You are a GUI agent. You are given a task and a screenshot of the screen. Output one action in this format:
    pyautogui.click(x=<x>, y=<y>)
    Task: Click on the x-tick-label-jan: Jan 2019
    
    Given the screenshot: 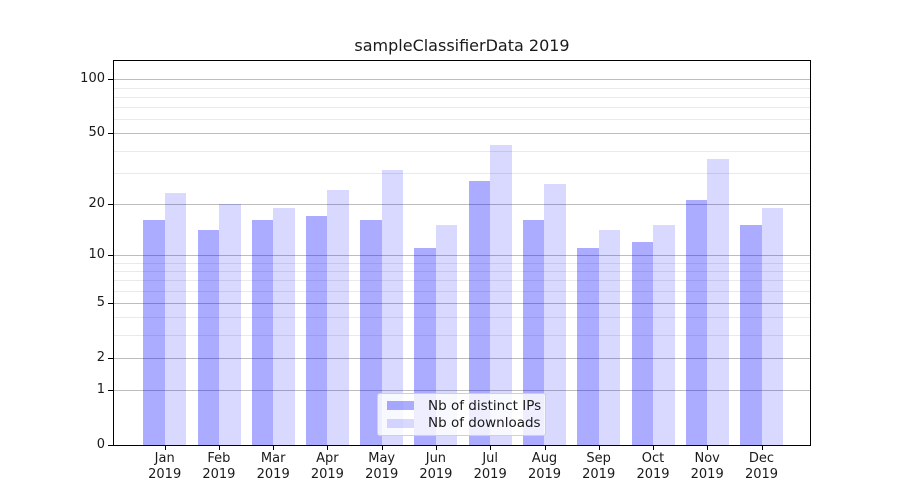 What is the action you would take?
    pyautogui.click(x=165, y=467)
    